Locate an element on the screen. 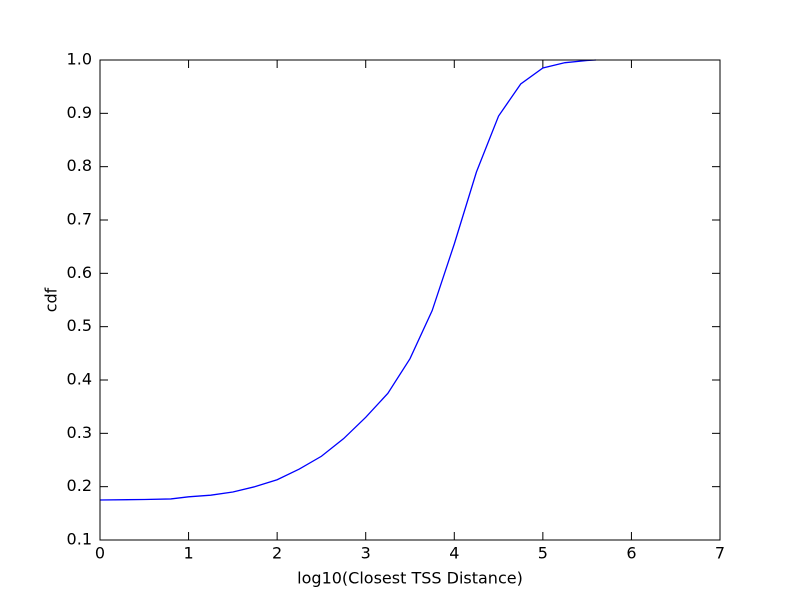  y-tick-label: 0.5 is located at coordinates (79, 325).